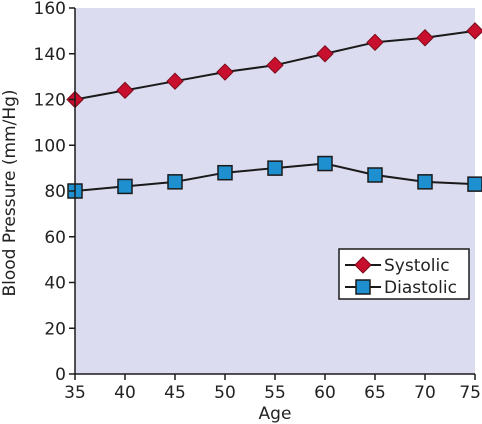 The image size is (482, 424). I want to click on y-tick-label: 60, so click(55, 238).